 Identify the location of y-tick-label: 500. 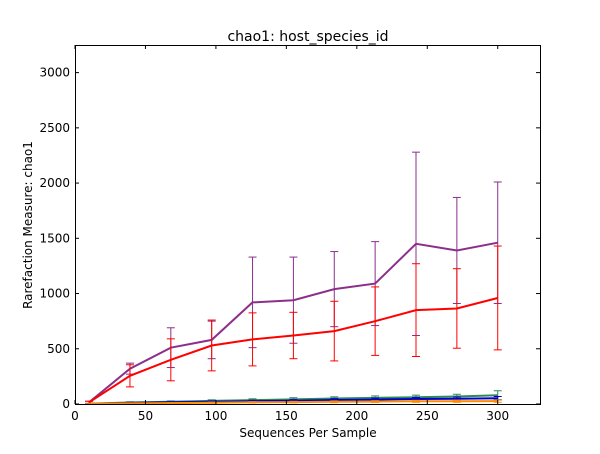
(58, 349).